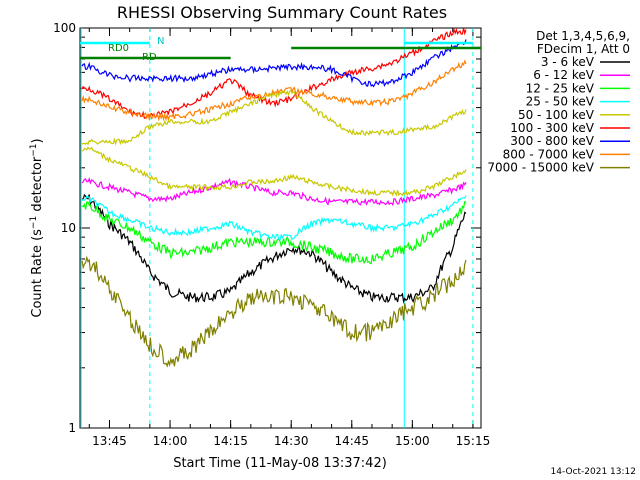 The image size is (640, 480). What do you see at coordinates (280, 50) in the screenshot?
I see `state-layer` at bounding box center [280, 50].